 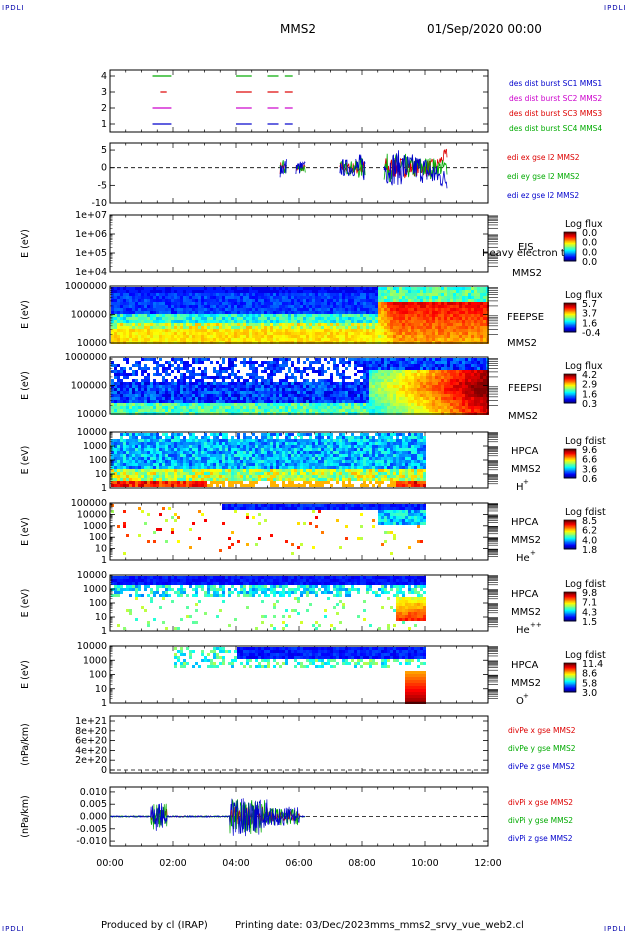 I want to click on y-tick-label: 1e+06, so click(x=91, y=234).